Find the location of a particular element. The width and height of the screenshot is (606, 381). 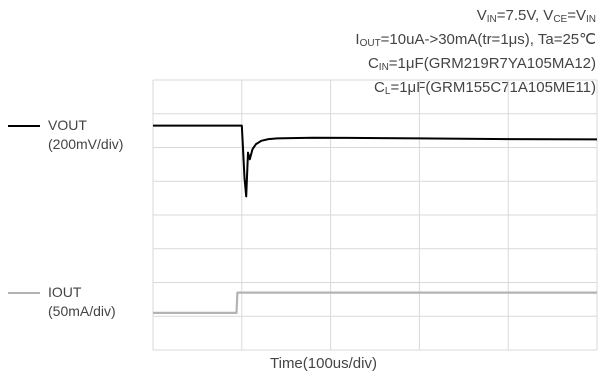

x-axis-label: Time(100us/div) is located at coordinates (323, 363).